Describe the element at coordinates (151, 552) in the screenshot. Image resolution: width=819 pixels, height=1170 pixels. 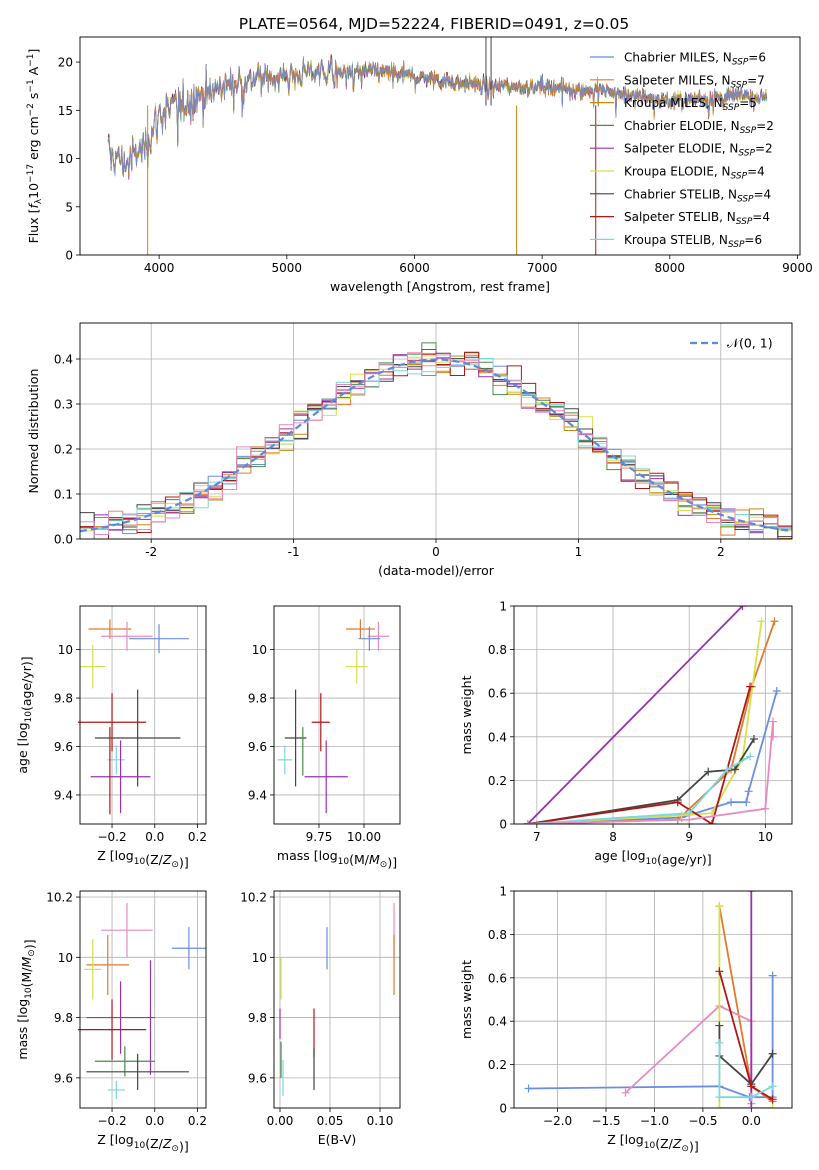
I see `tick-label-x: -2` at that location.